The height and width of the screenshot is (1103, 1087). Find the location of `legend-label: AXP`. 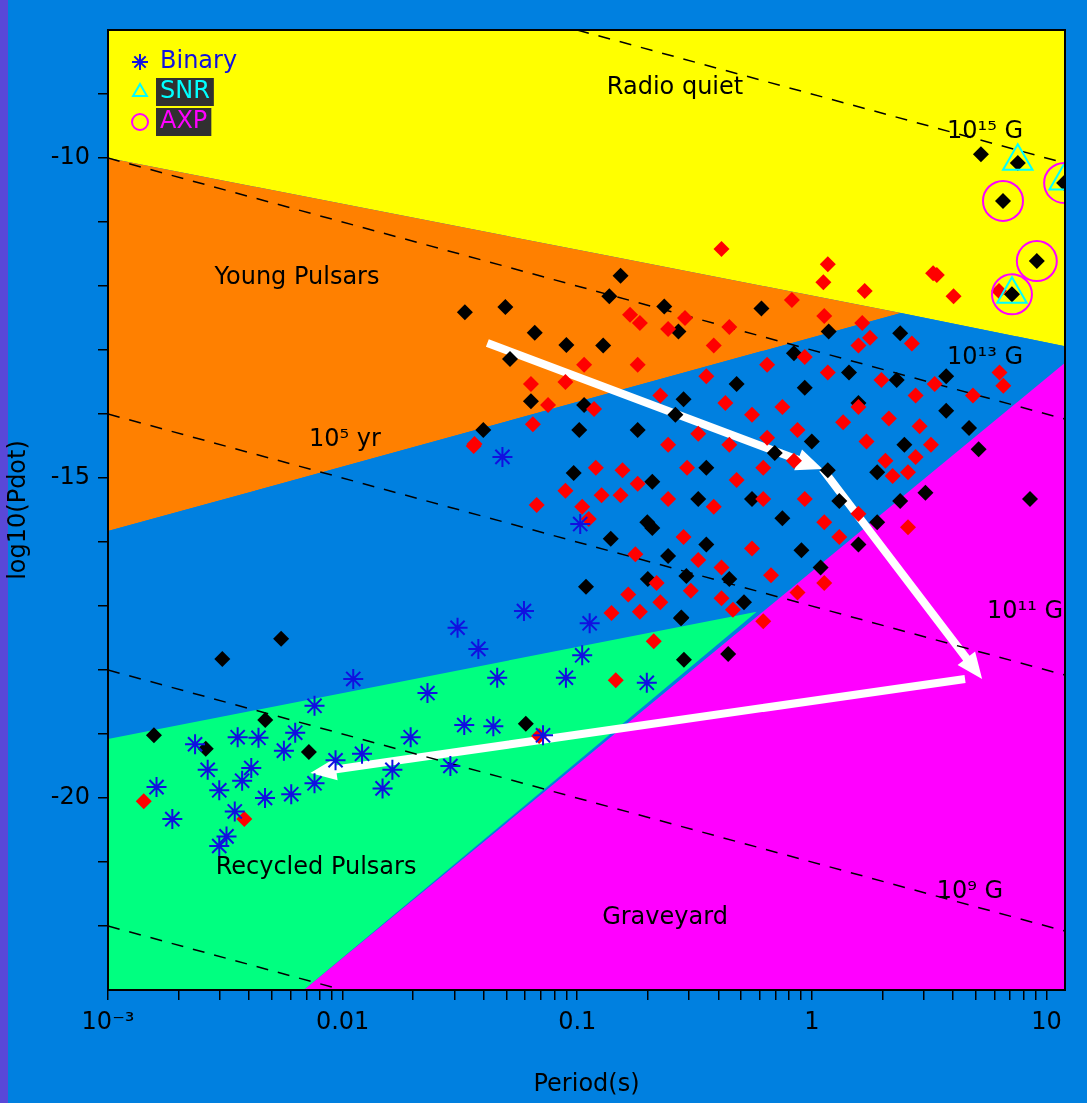

legend-label: AXP is located at coordinates (184, 120).